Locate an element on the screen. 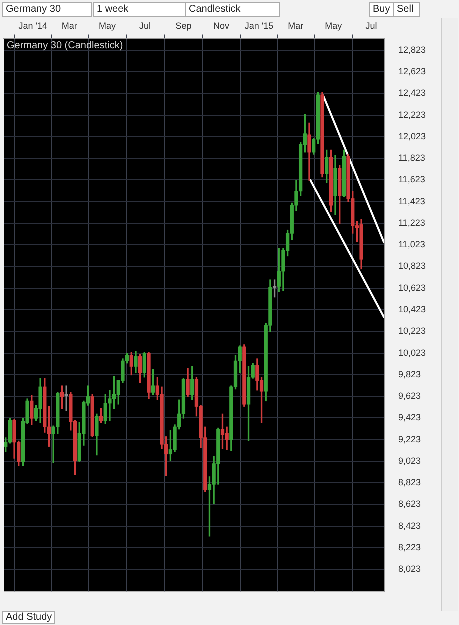 The height and width of the screenshot is (625, 459). y-tick-label: 10,223 is located at coordinates (412, 331).